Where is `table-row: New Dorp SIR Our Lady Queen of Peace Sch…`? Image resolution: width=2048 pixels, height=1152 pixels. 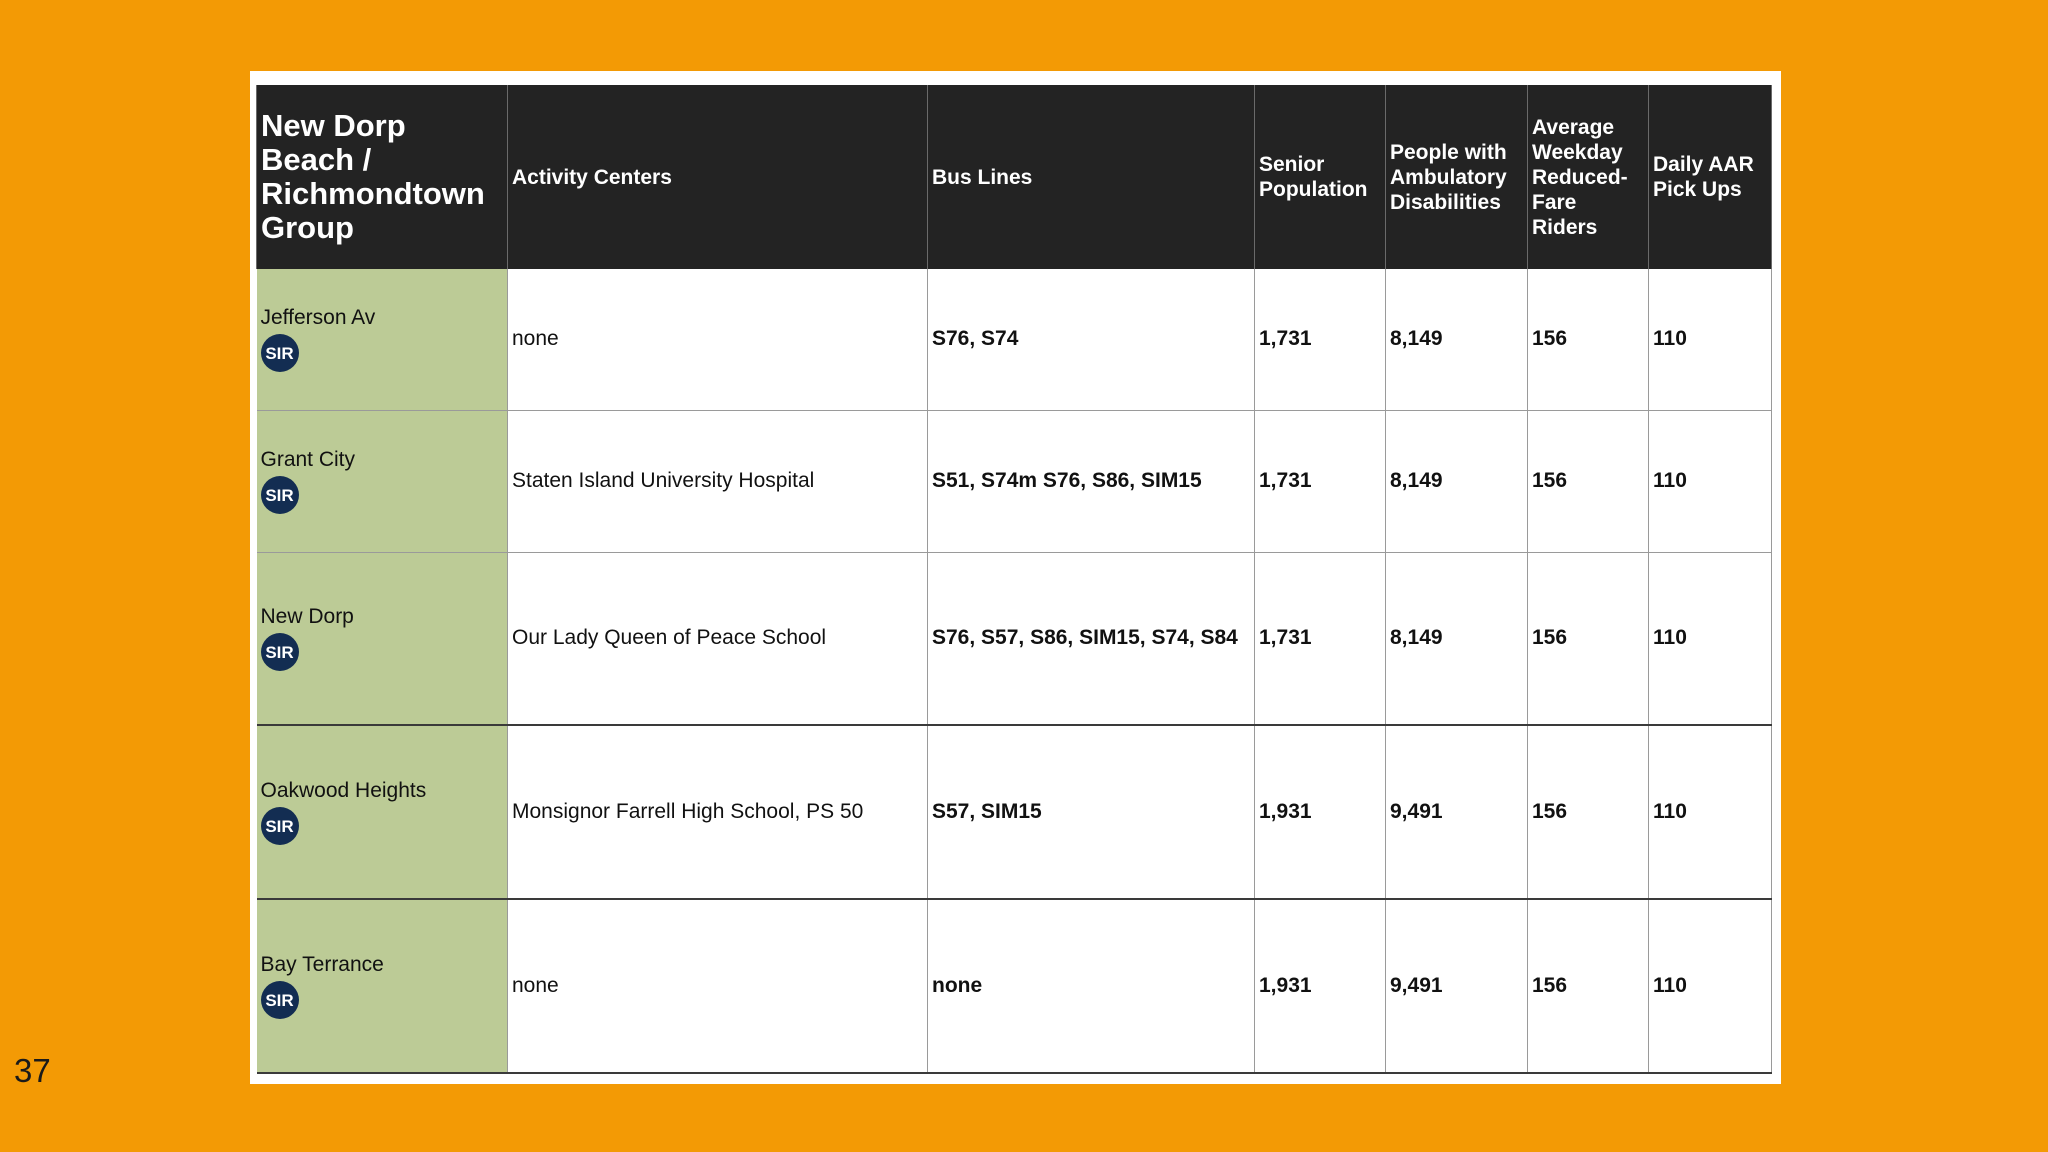 table-row: New Dorp SIR Our Lady Queen of Peace Sch… is located at coordinates (1014, 639).